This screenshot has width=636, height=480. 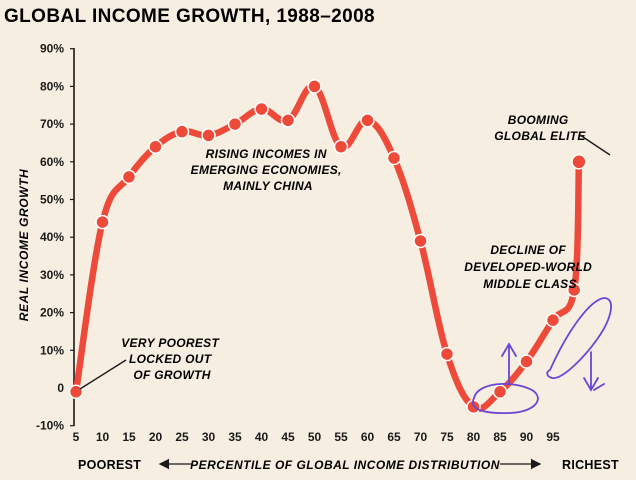 I want to click on handwritten-arrow-down, so click(x=594, y=371).